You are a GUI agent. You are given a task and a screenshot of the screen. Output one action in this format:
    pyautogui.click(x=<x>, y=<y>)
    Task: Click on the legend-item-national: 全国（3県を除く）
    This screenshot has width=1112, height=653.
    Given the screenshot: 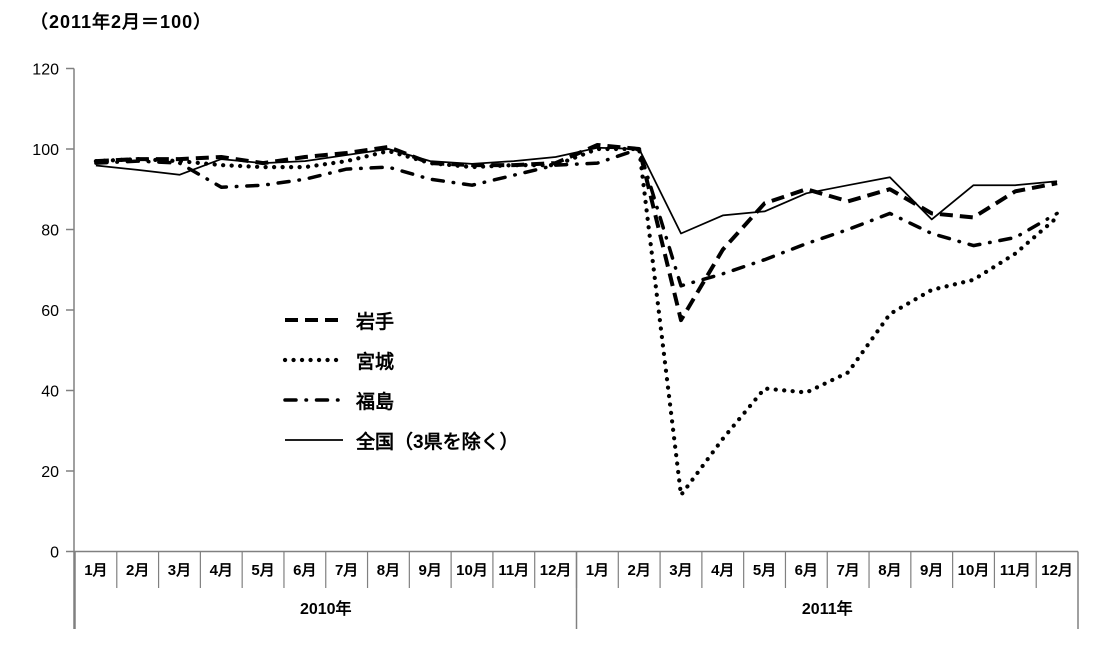 What is the action you would take?
    pyautogui.click(x=400, y=440)
    